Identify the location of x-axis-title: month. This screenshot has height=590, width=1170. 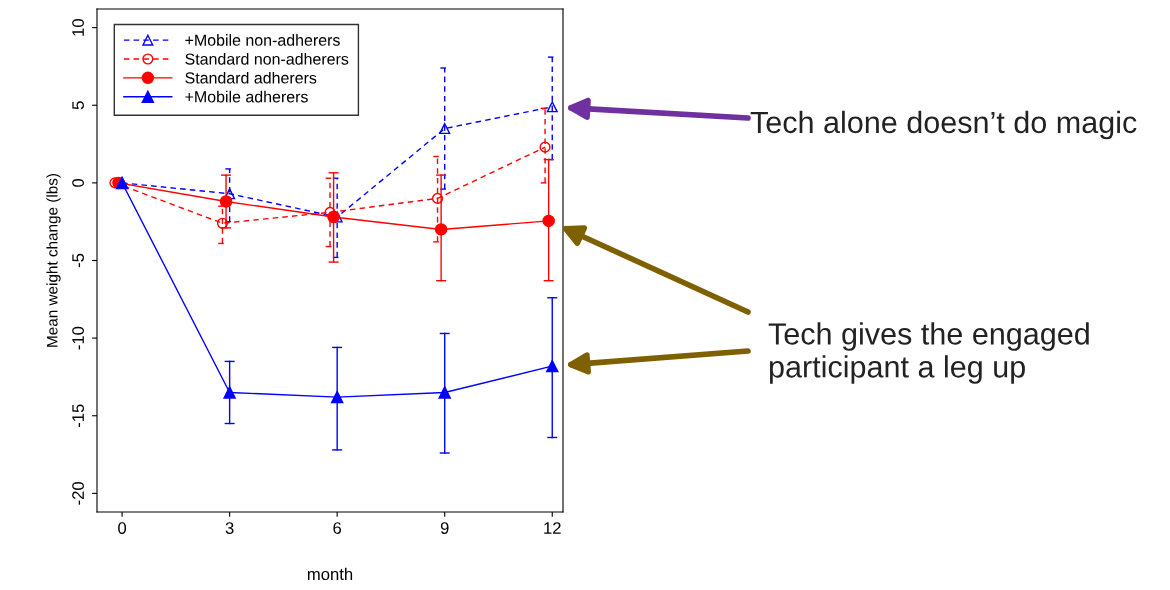
(330, 574).